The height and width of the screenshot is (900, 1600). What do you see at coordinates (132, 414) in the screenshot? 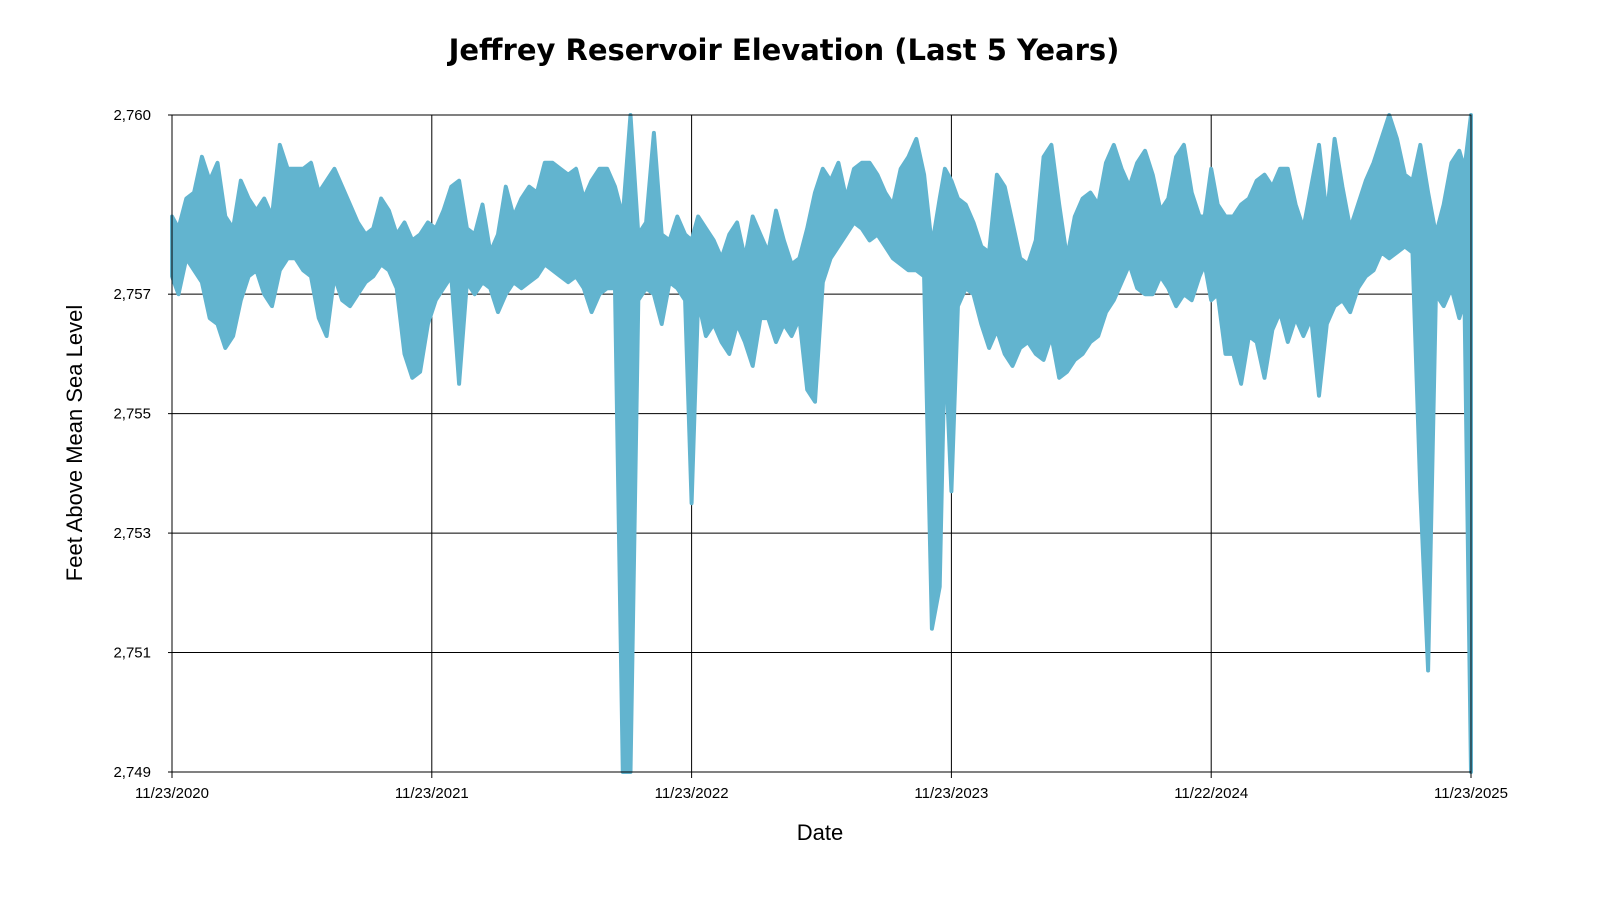
I see `y-tick-label: 2,755` at bounding box center [132, 414].